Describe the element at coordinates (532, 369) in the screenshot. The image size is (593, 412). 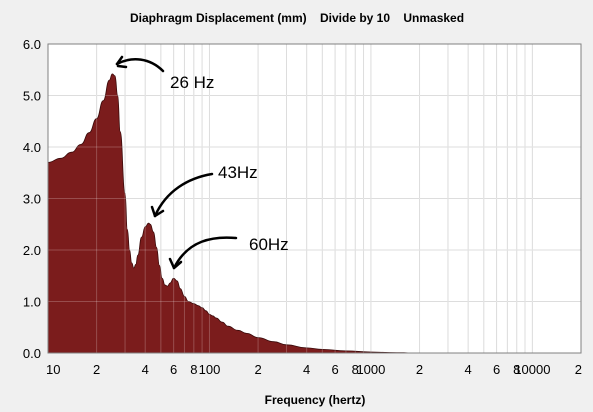
I see `x-tick-label: 10000` at that location.